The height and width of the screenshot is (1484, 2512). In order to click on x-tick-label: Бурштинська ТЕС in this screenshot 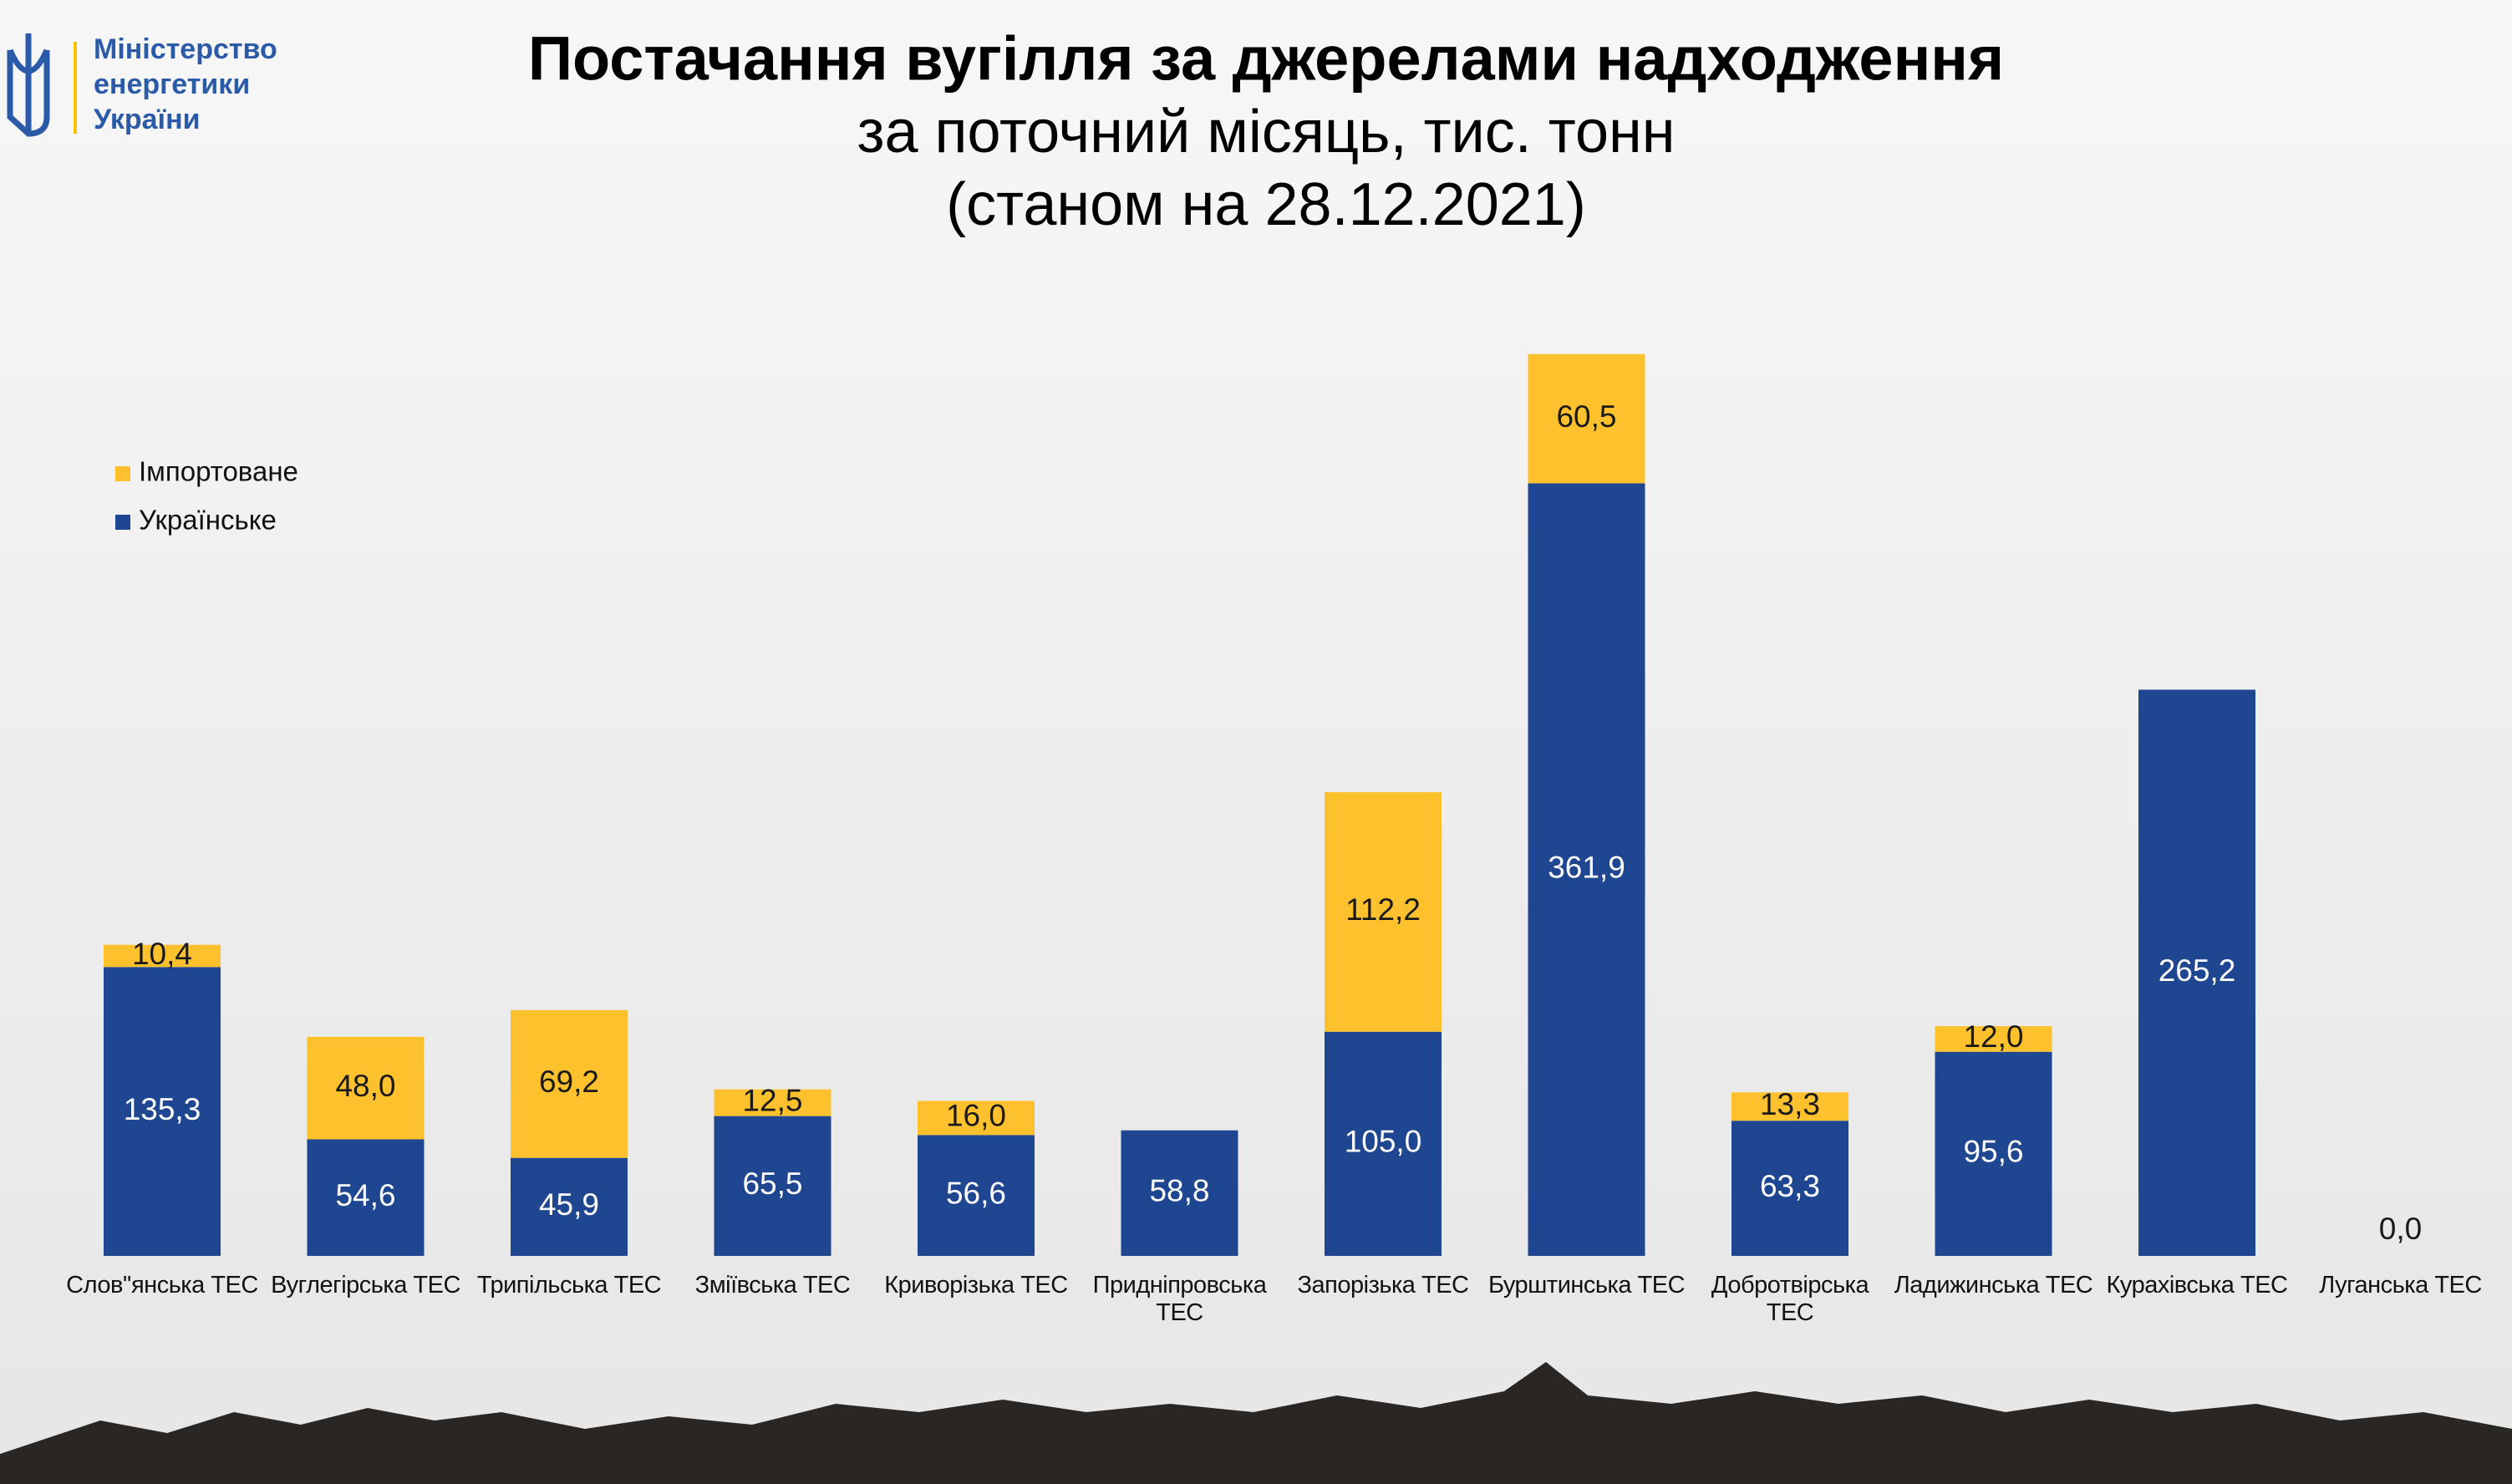, I will do `click(1586, 1285)`.